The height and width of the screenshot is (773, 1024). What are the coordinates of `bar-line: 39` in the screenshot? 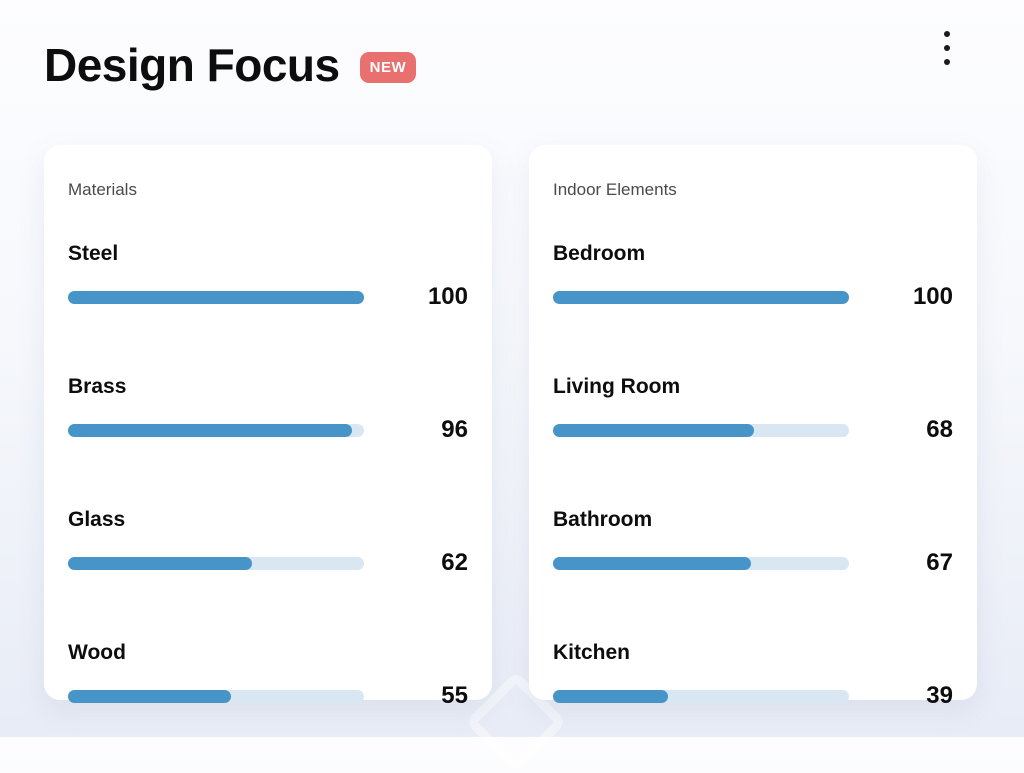 It's located at (753, 696).